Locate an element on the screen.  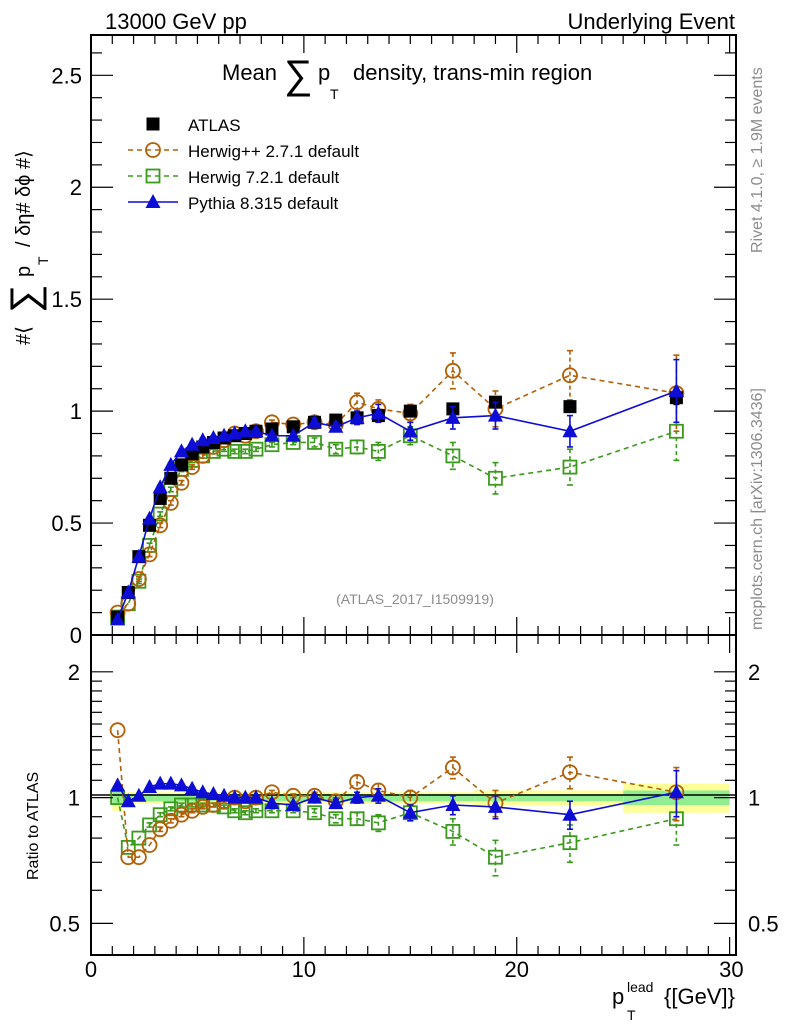
x-tick-label: 20 is located at coordinates (517, 969).